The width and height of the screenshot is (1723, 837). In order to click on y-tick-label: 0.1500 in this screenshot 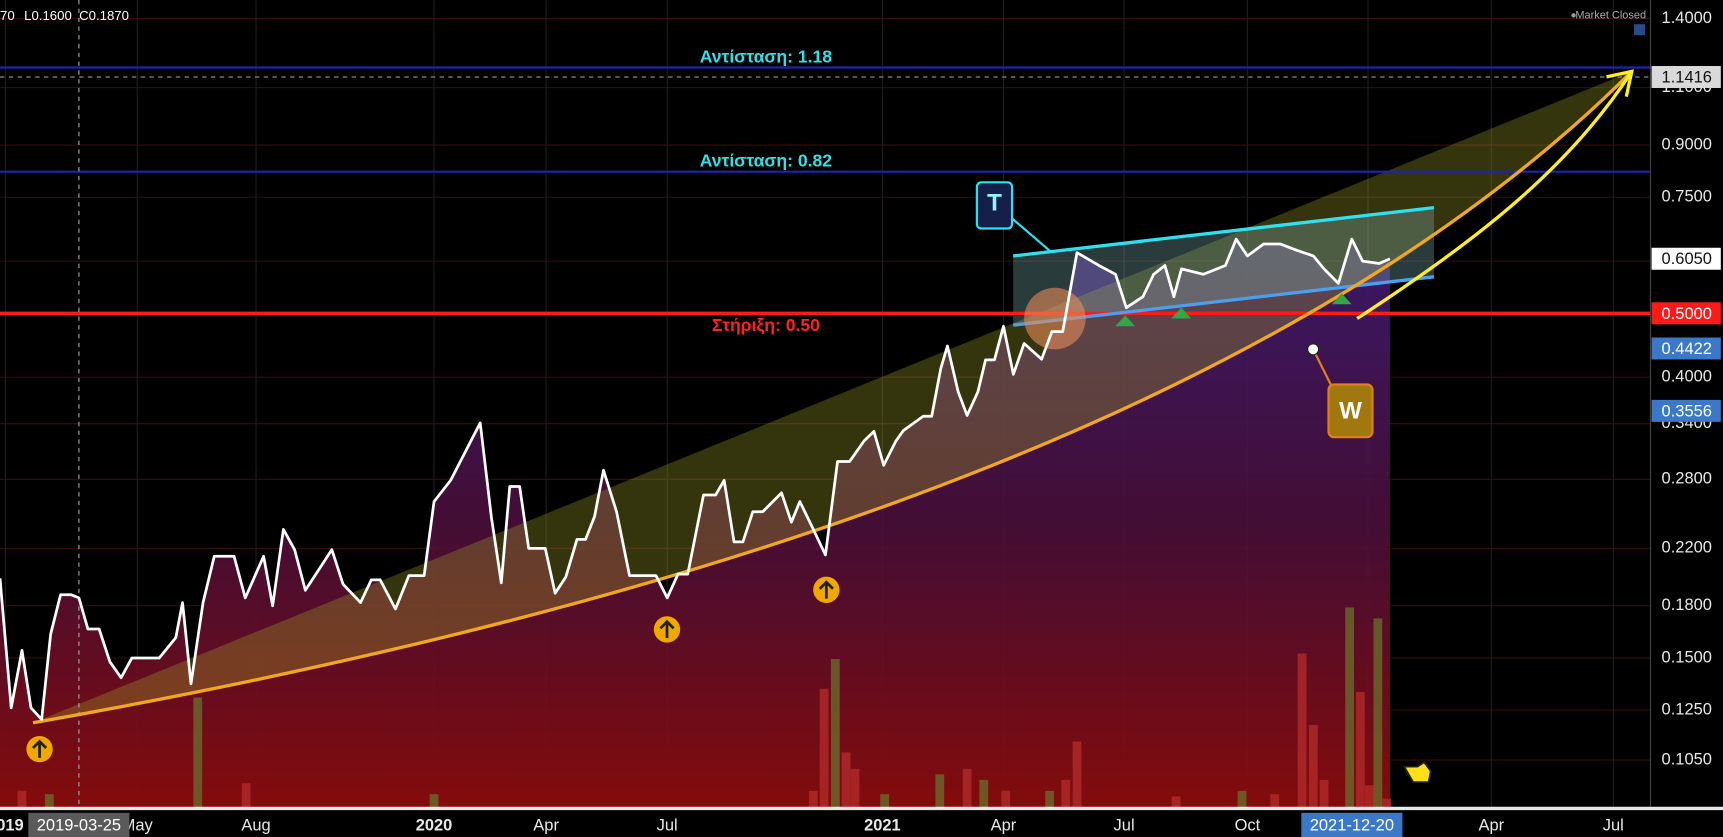, I will do `click(1687, 657)`.